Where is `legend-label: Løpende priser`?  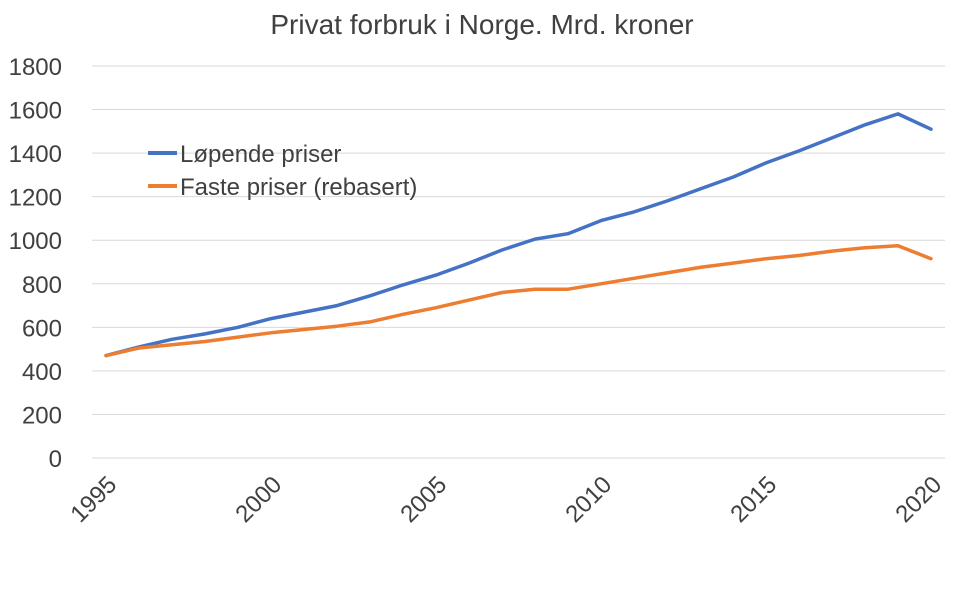 legend-label: Løpende priser is located at coordinates (260, 154).